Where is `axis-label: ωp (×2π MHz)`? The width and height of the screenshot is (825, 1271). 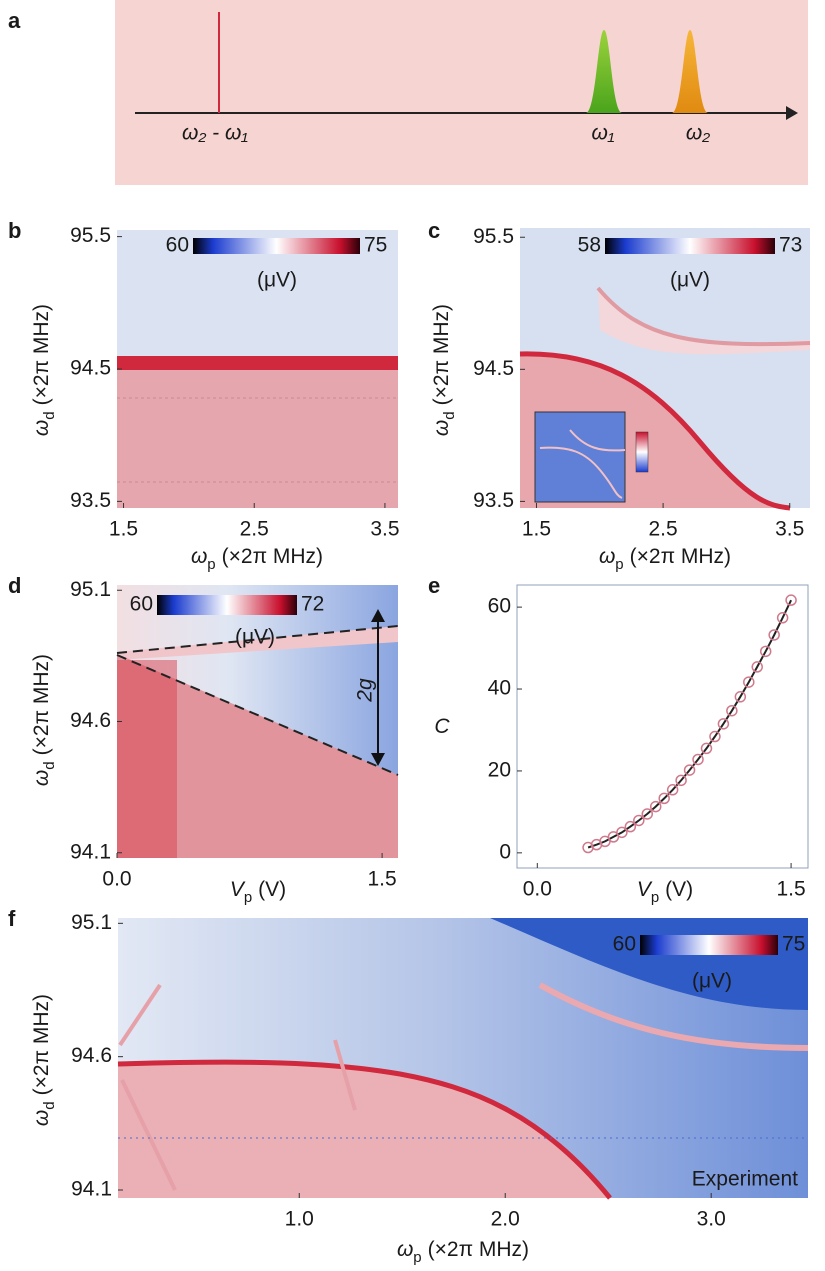
axis-label: ωp (×2π MHz) is located at coordinates (257, 559).